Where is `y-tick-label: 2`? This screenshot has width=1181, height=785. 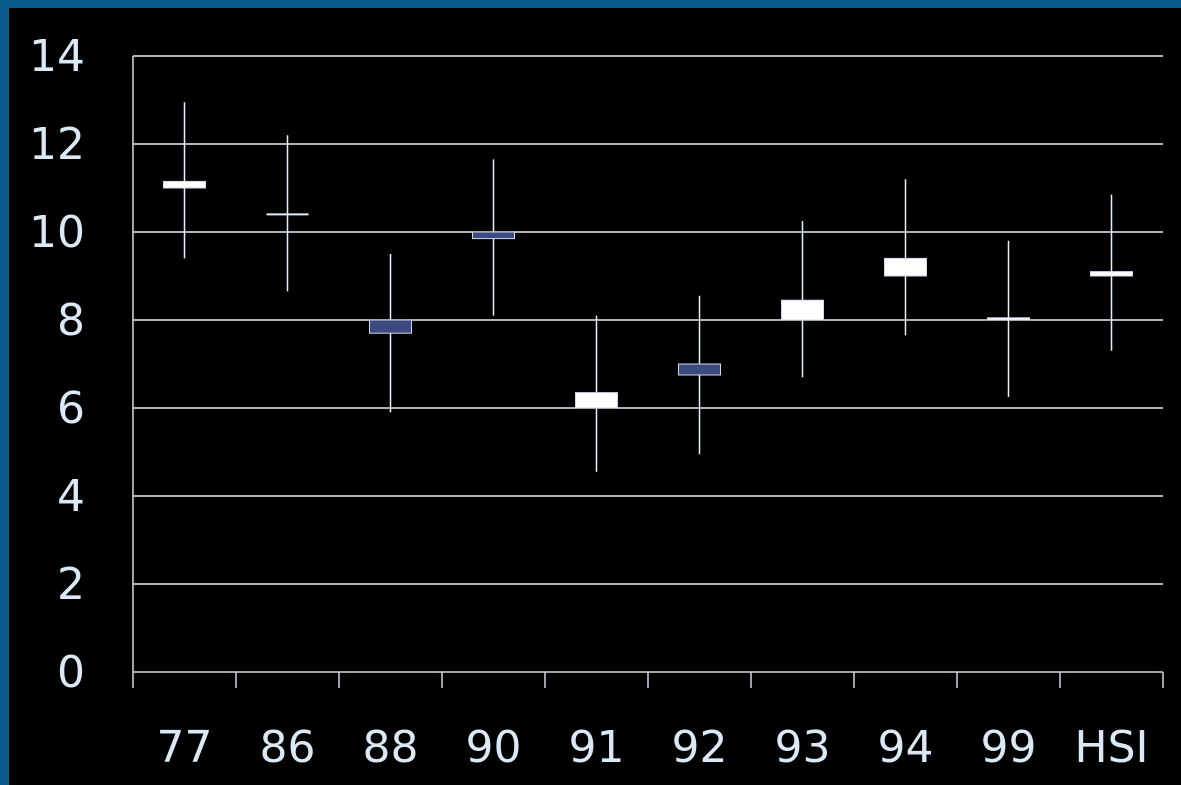 y-tick-label: 2 is located at coordinates (71, 584).